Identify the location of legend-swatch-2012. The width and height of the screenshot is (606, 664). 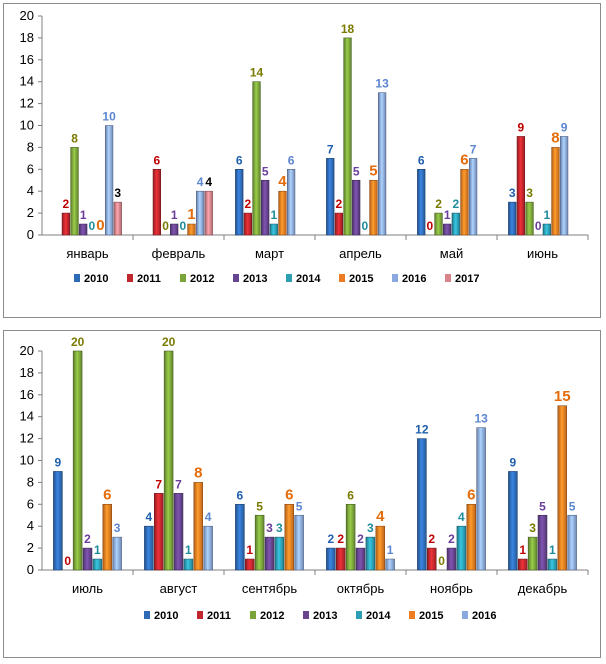
(183, 278).